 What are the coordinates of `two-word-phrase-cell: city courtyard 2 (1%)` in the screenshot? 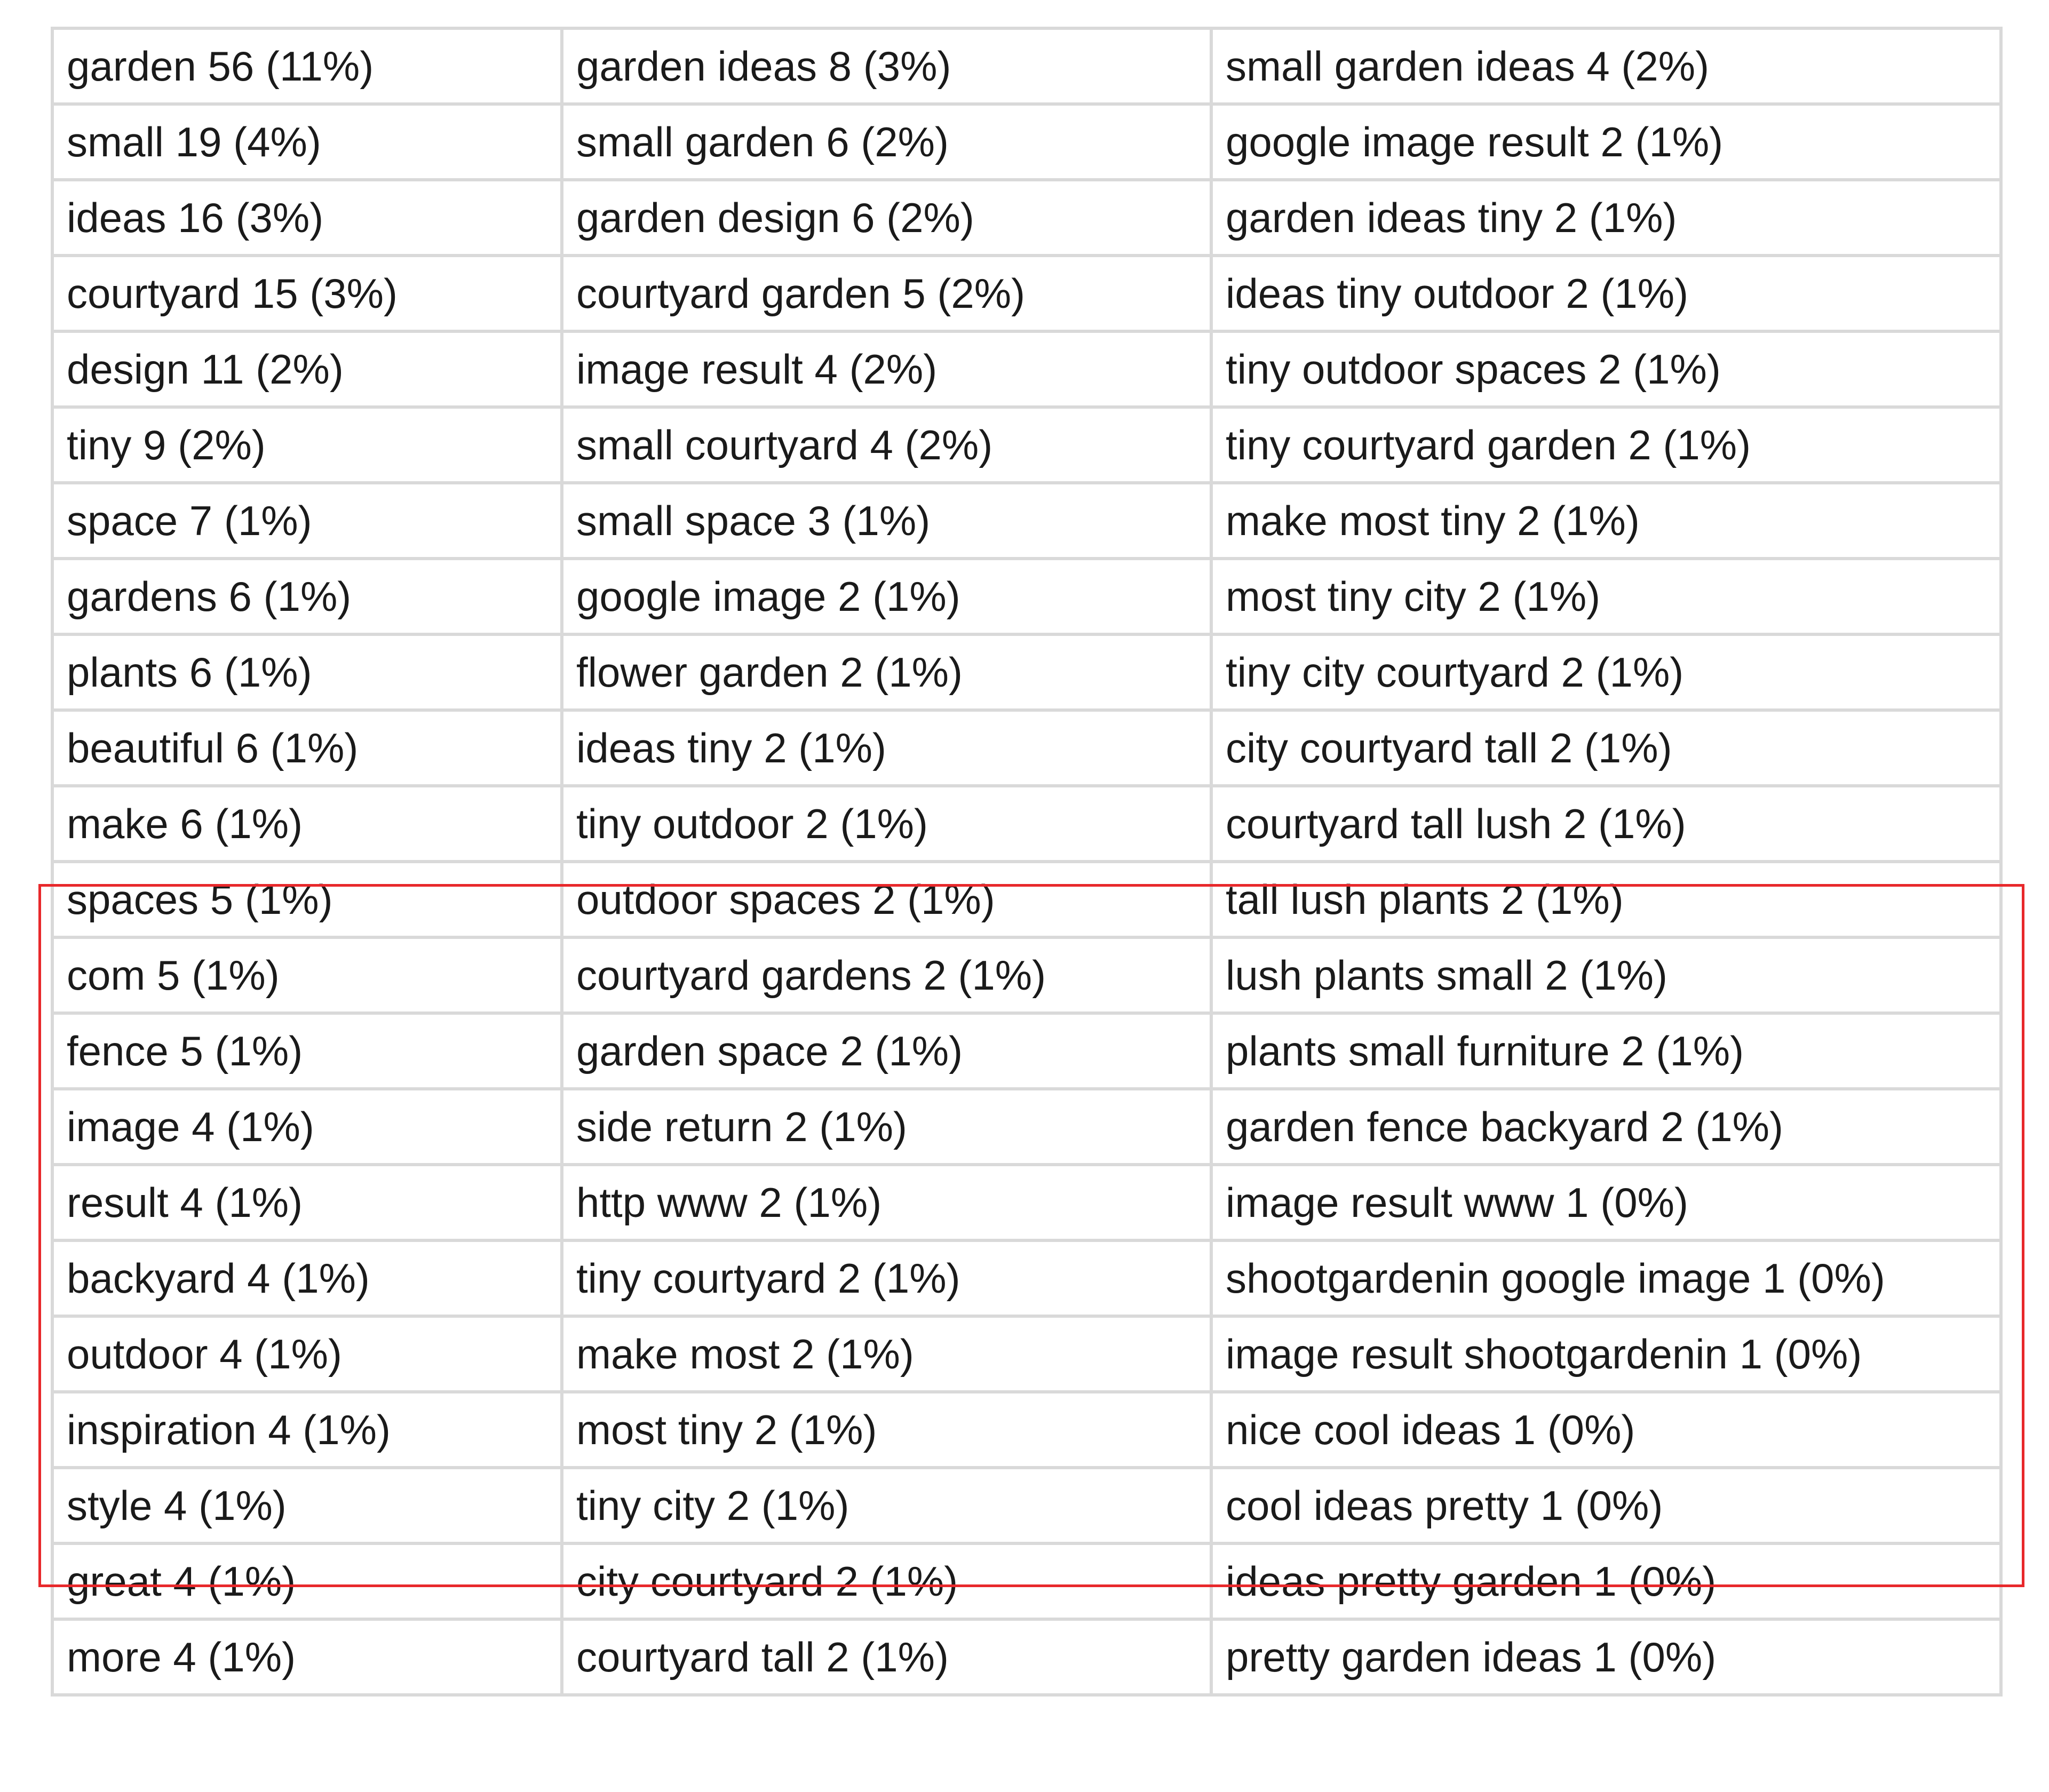 It's located at (886, 1581).